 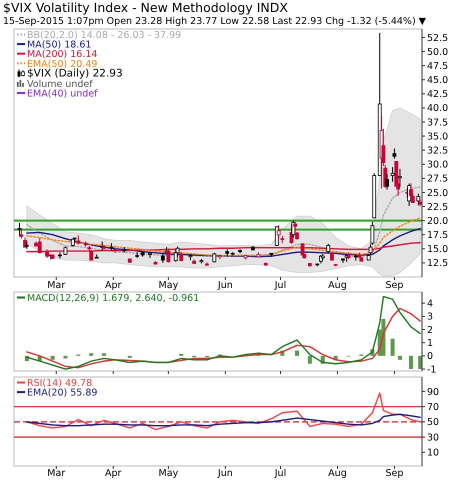 I want to click on legend-label: $VIX (Daily) 22.93, so click(x=75, y=73).